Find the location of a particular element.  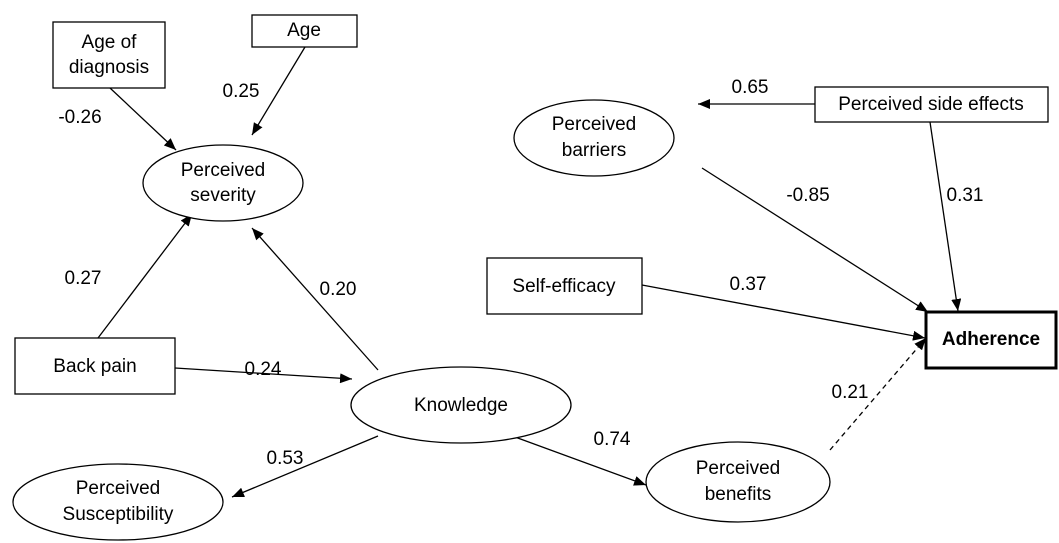

edge-label: 0.37 is located at coordinates (748, 284).